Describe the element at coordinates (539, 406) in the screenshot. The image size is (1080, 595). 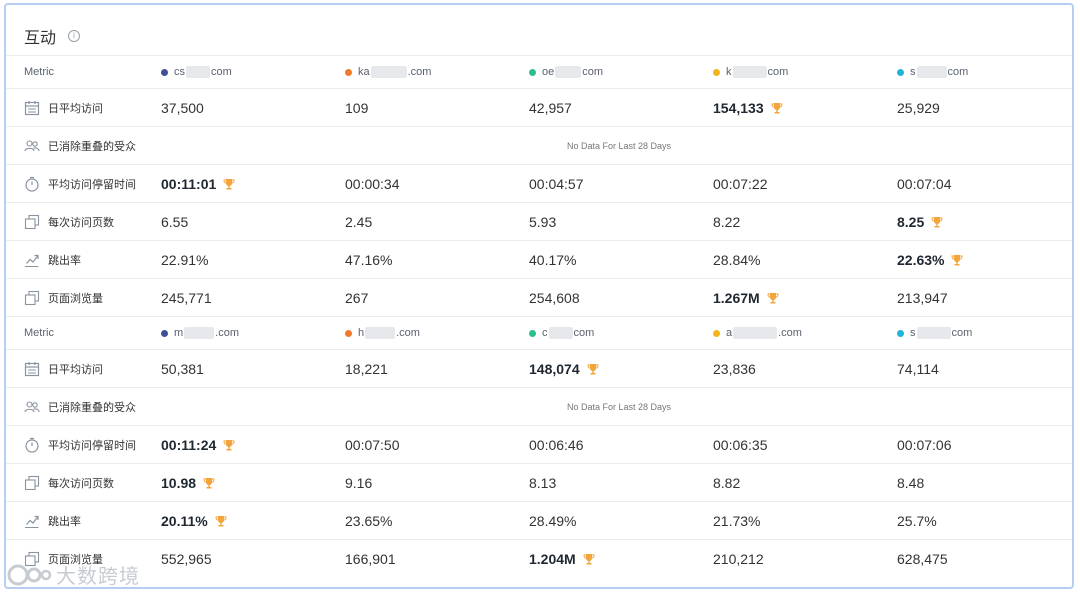
I see `table-row: 已消除重叠的受众 No Data For Last 28 Days` at that location.